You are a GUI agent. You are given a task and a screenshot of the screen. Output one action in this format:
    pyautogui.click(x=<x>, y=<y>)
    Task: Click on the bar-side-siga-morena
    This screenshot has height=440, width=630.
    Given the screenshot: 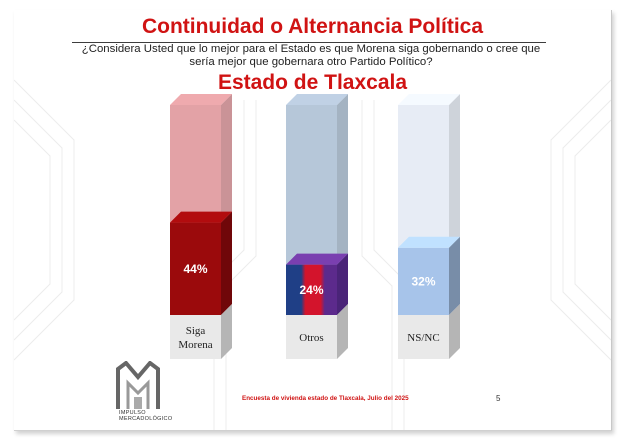 What is the action you would take?
    pyautogui.click(x=226, y=263)
    